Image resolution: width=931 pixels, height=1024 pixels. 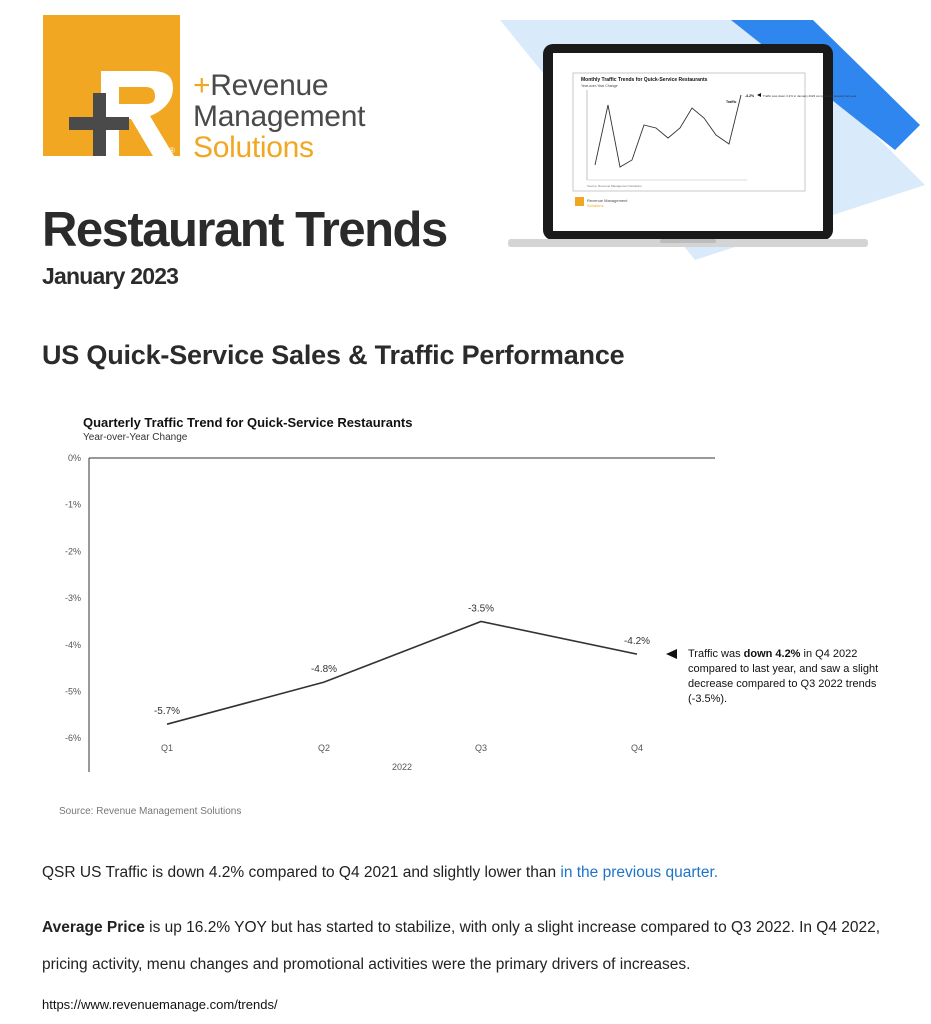 What do you see at coordinates (245, 230) in the screenshot?
I see `page-title: Restaurant Trends` at bounding box center [245, 230].